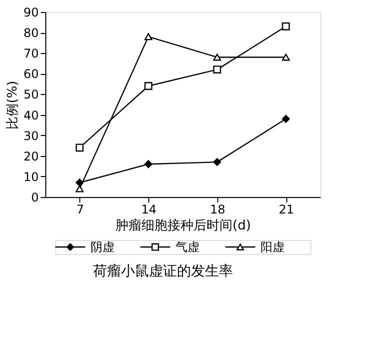 Image resolution: width=390 pixels, height=345 pixels. What do you see at coordinates (31, 95) in the screenshot?
I see `y-tick-label: 50` at bounding box center [31, 95].